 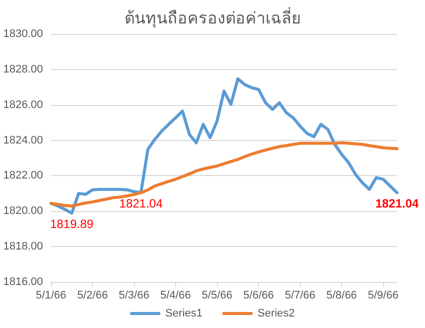 I want to click on x-tick-label: 5/1/66, so click(x=51, y=296).